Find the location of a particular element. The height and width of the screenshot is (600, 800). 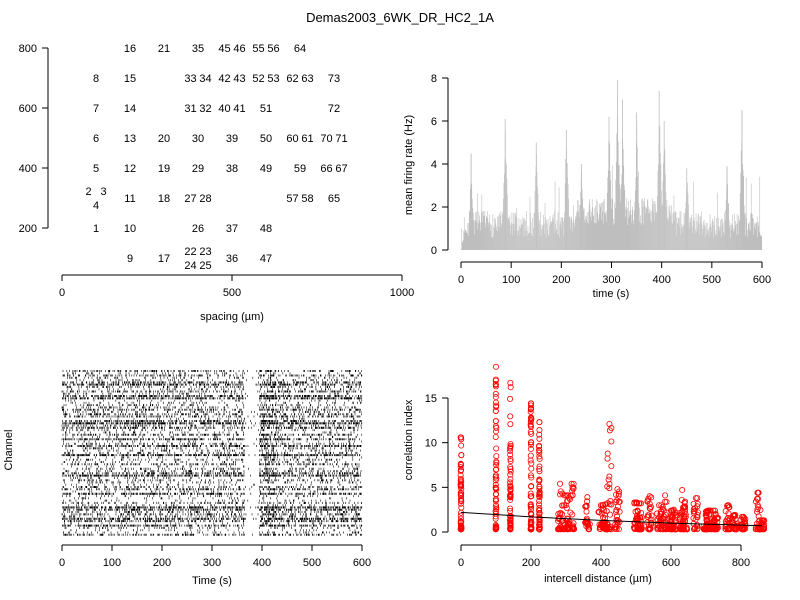

p4-x-axis-tick-label: 400 is located at coordinates (601, 563).